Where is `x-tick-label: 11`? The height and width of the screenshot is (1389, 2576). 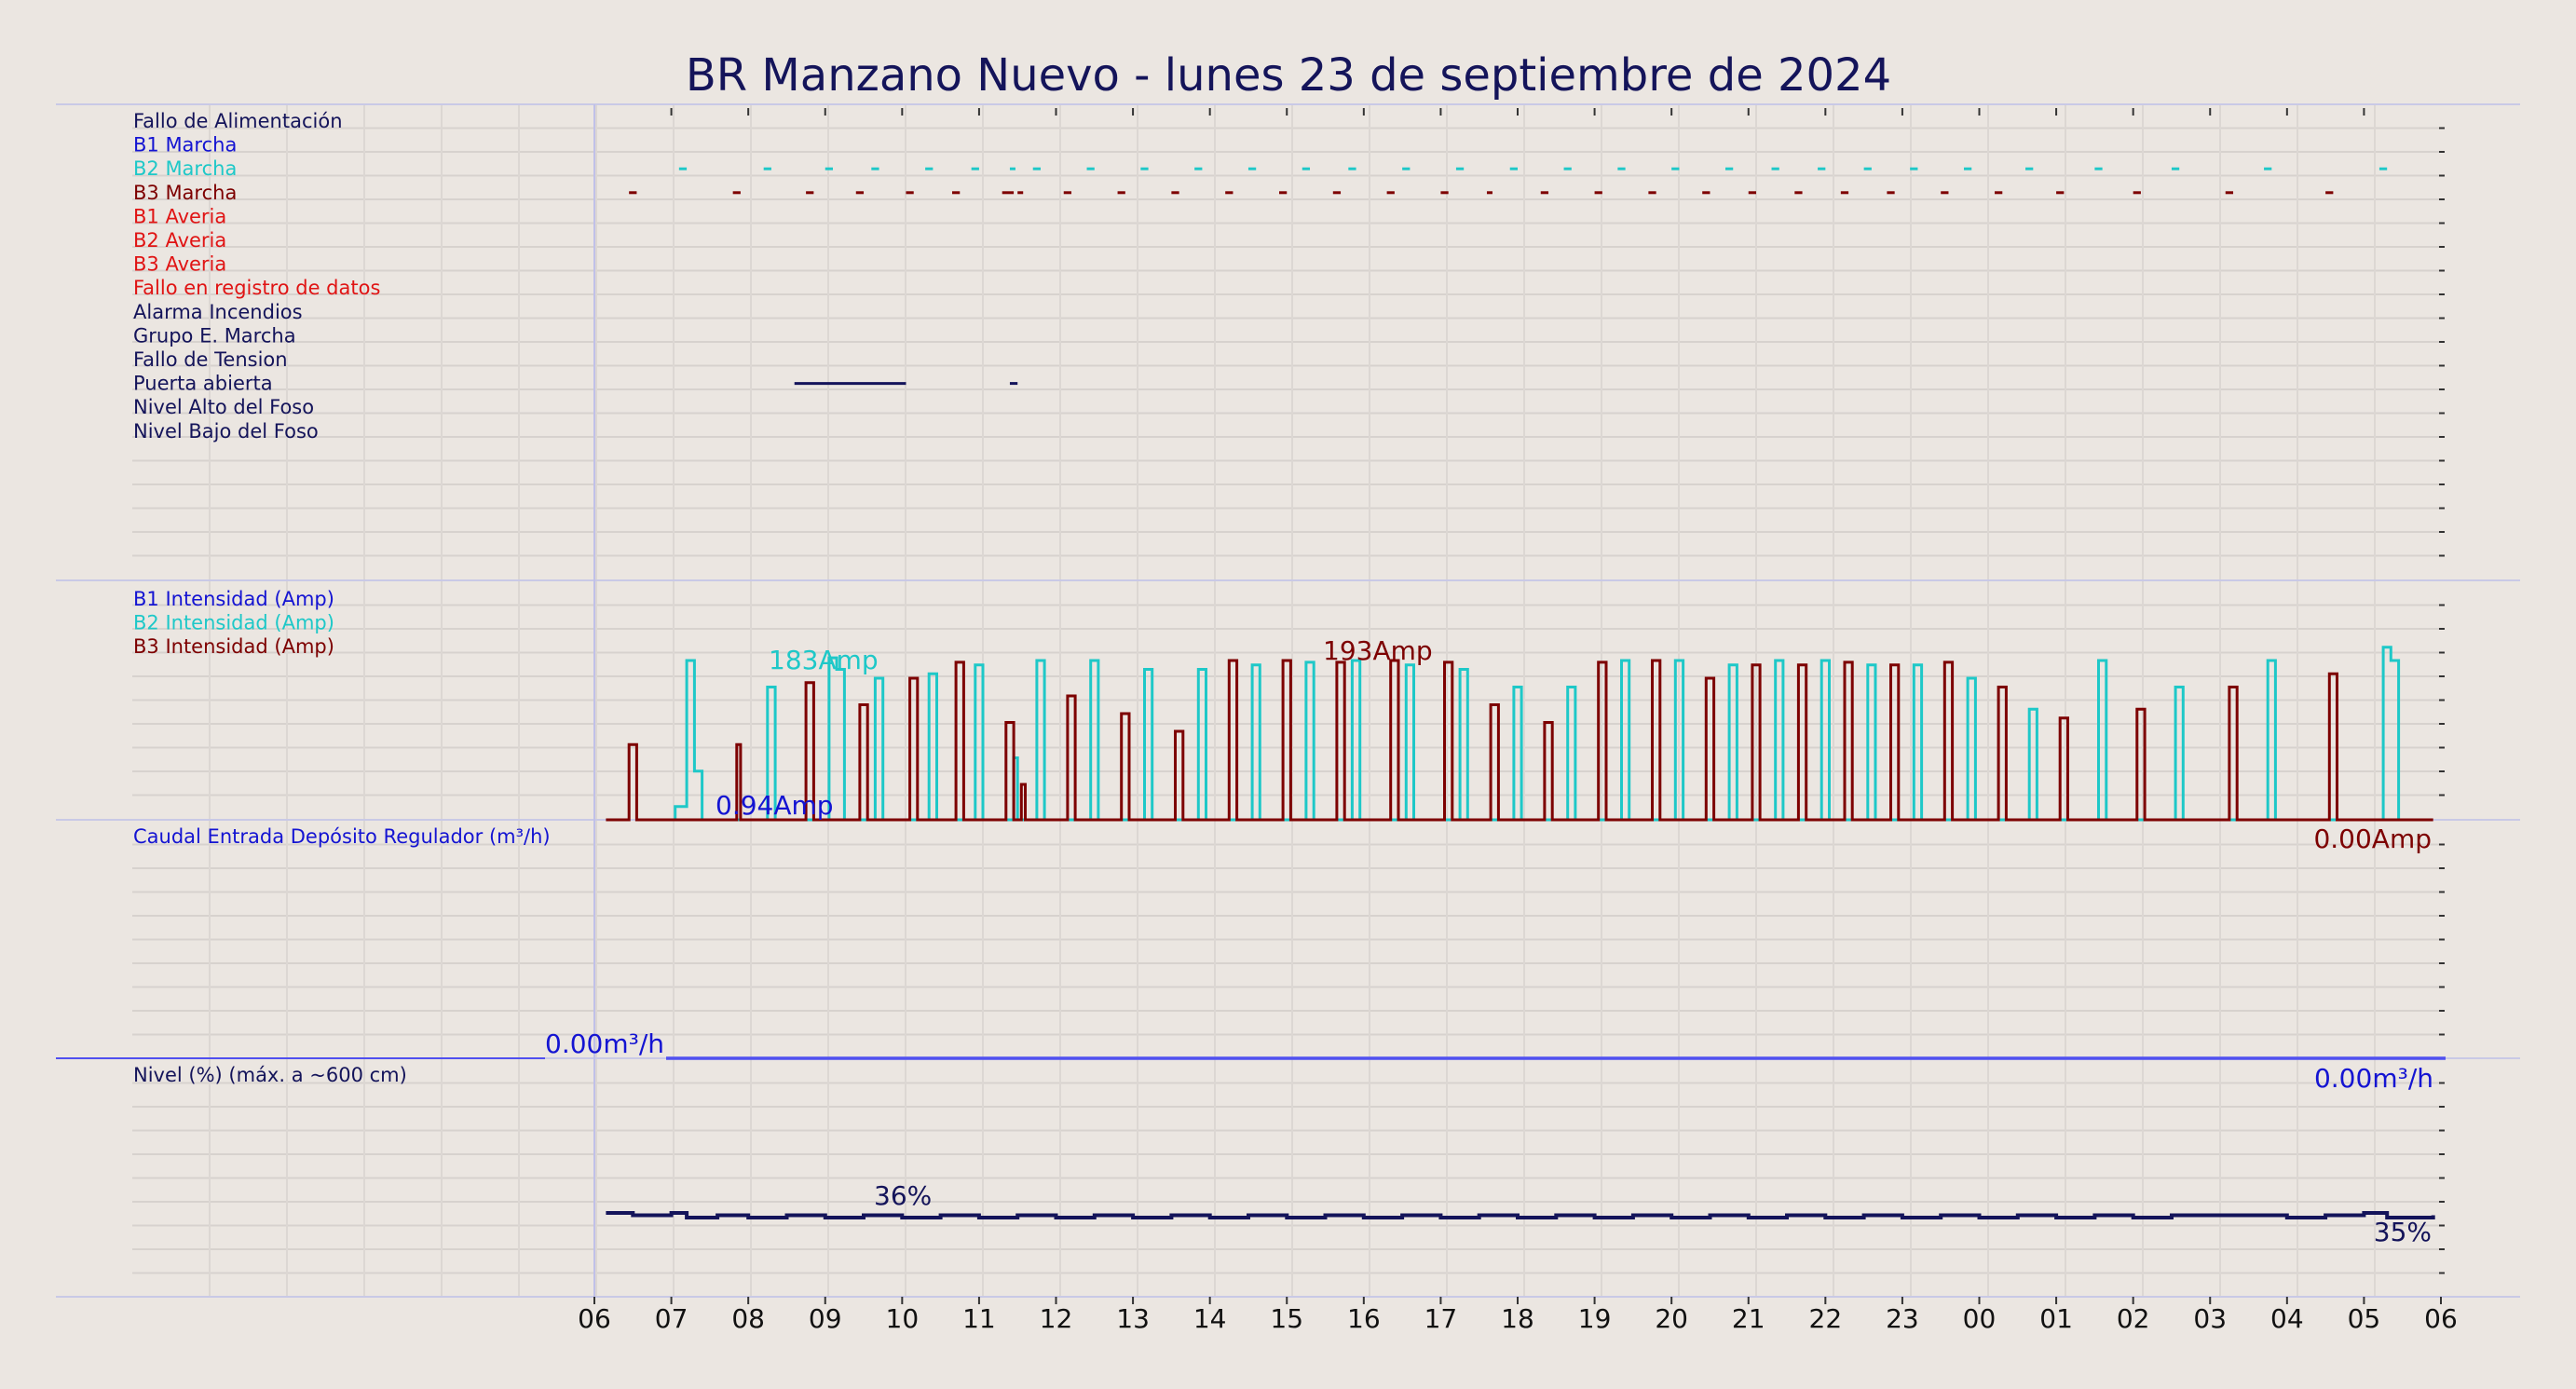
x-tick-label: 11 is located at coordinates (979, 1318).